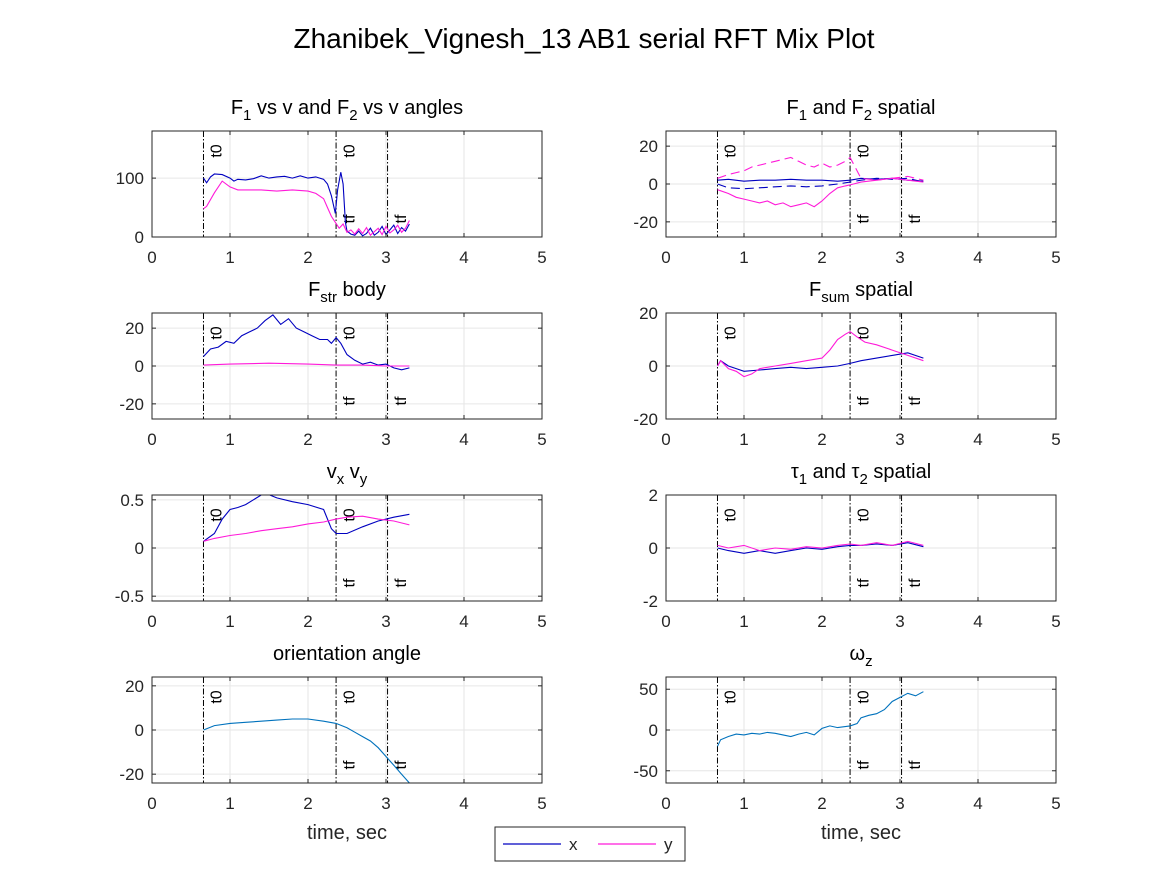 This screenshot has width=1167, height=875. I want to click on legend-label-y: y, so click(668, 844).